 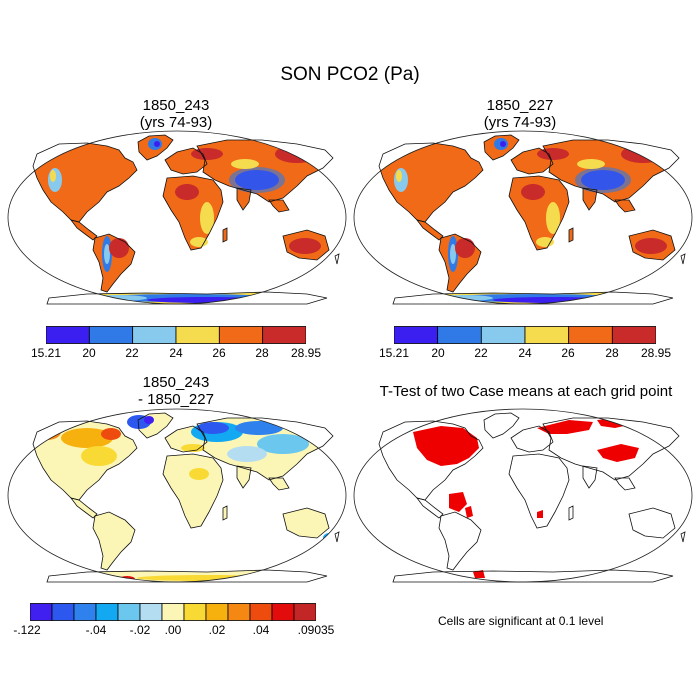 I want to click on east-asia-negative, so click(x=283, y=444).